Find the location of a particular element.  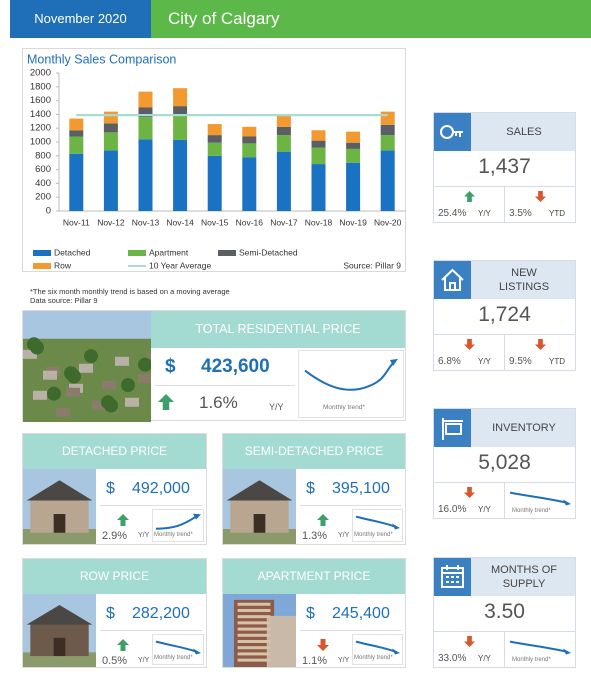

card-header: NEW LISTINGS is located at coordinates (504, 280).